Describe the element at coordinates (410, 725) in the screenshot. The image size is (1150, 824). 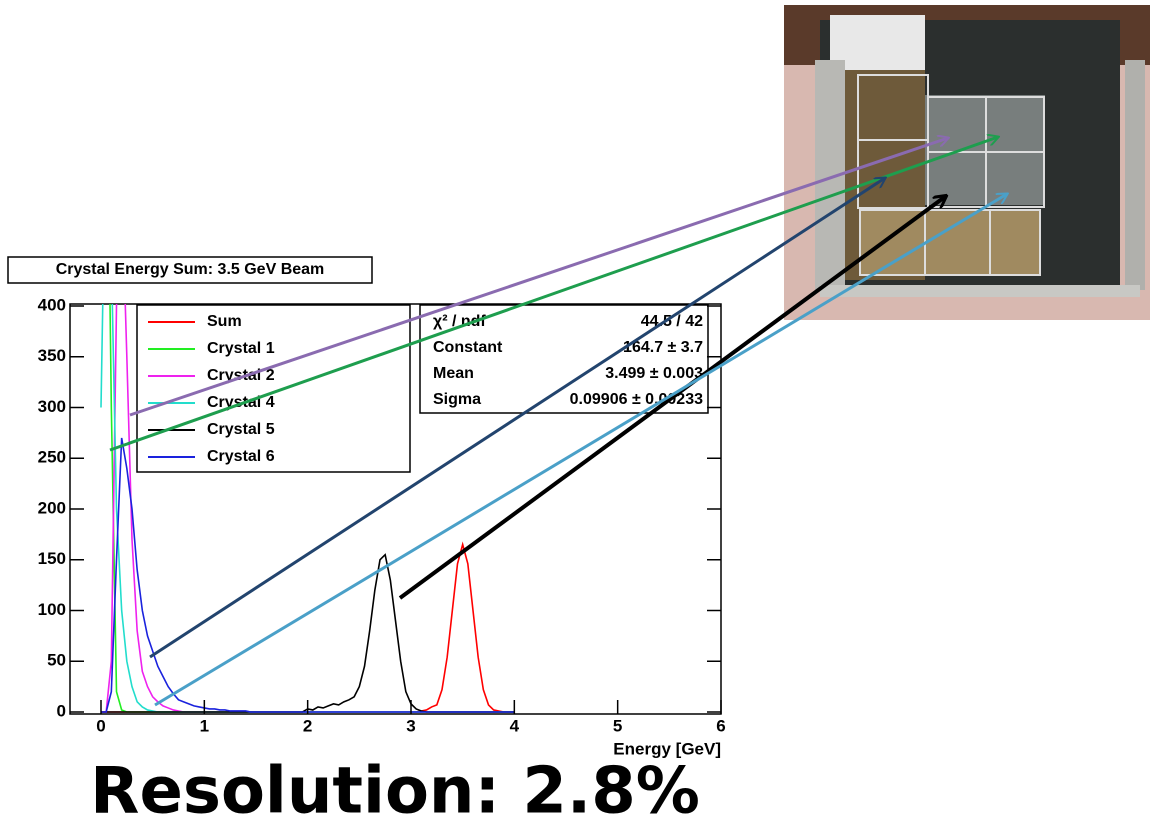
I see `x-tick-label: 3` at that location.